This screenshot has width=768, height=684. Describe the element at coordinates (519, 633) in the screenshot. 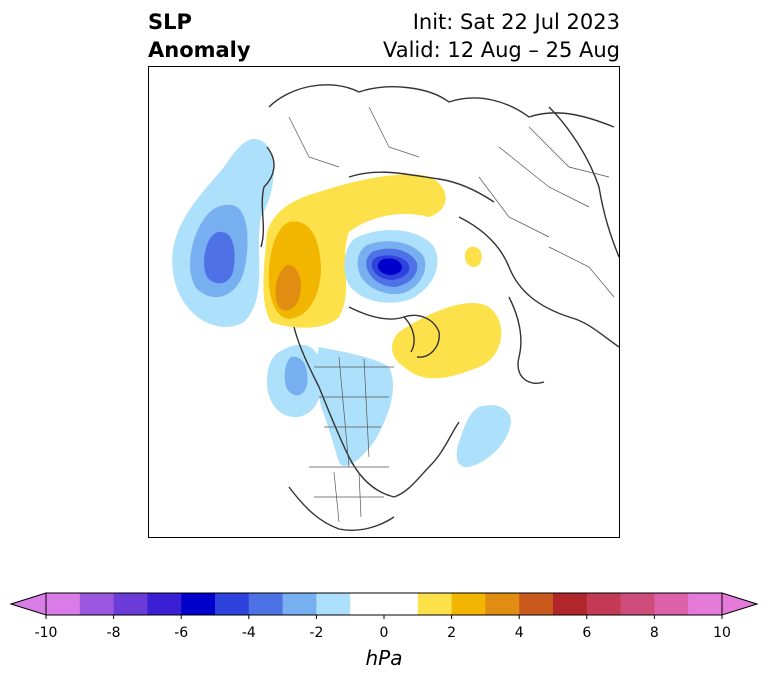

I see `colorbar-tick-label: 4` at that location.